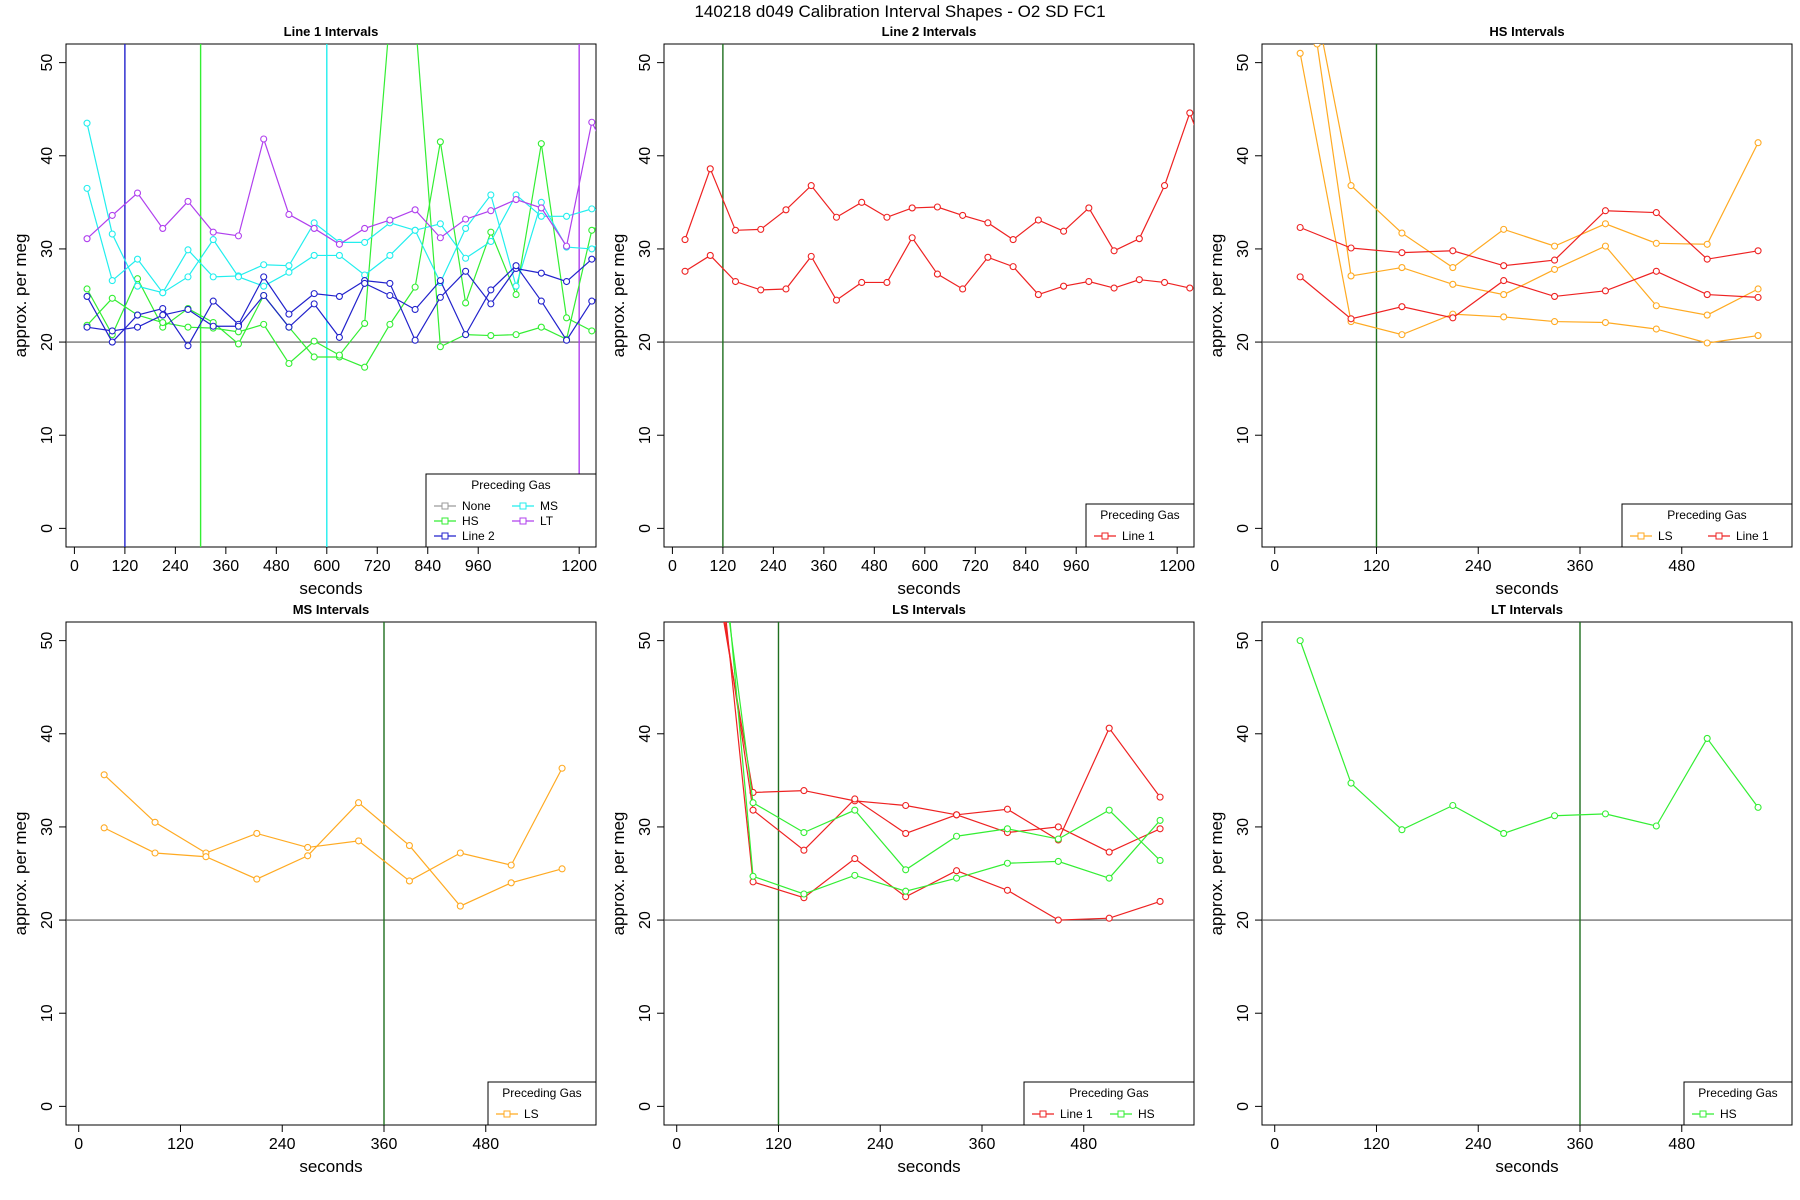 This screenshot has width=1800, height=1200. I want to click on legend-title: Preceding Gas, so click(541, 1093).